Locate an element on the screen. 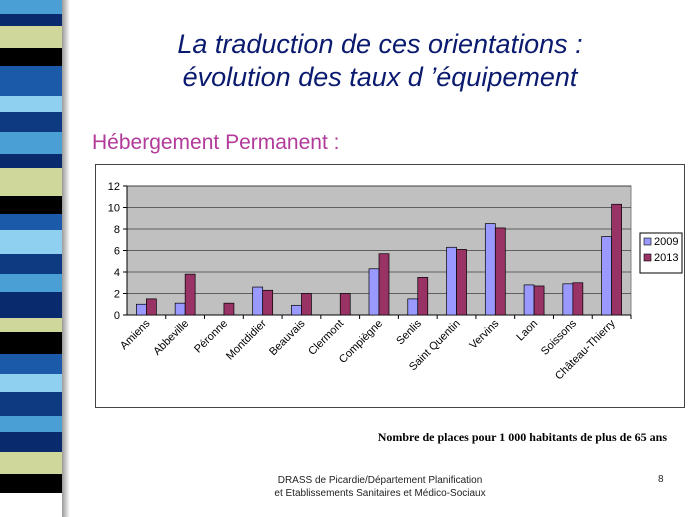 This screenshot has width=689, height=517. y-tick-label: 0 is located at coordinates (117, 316).